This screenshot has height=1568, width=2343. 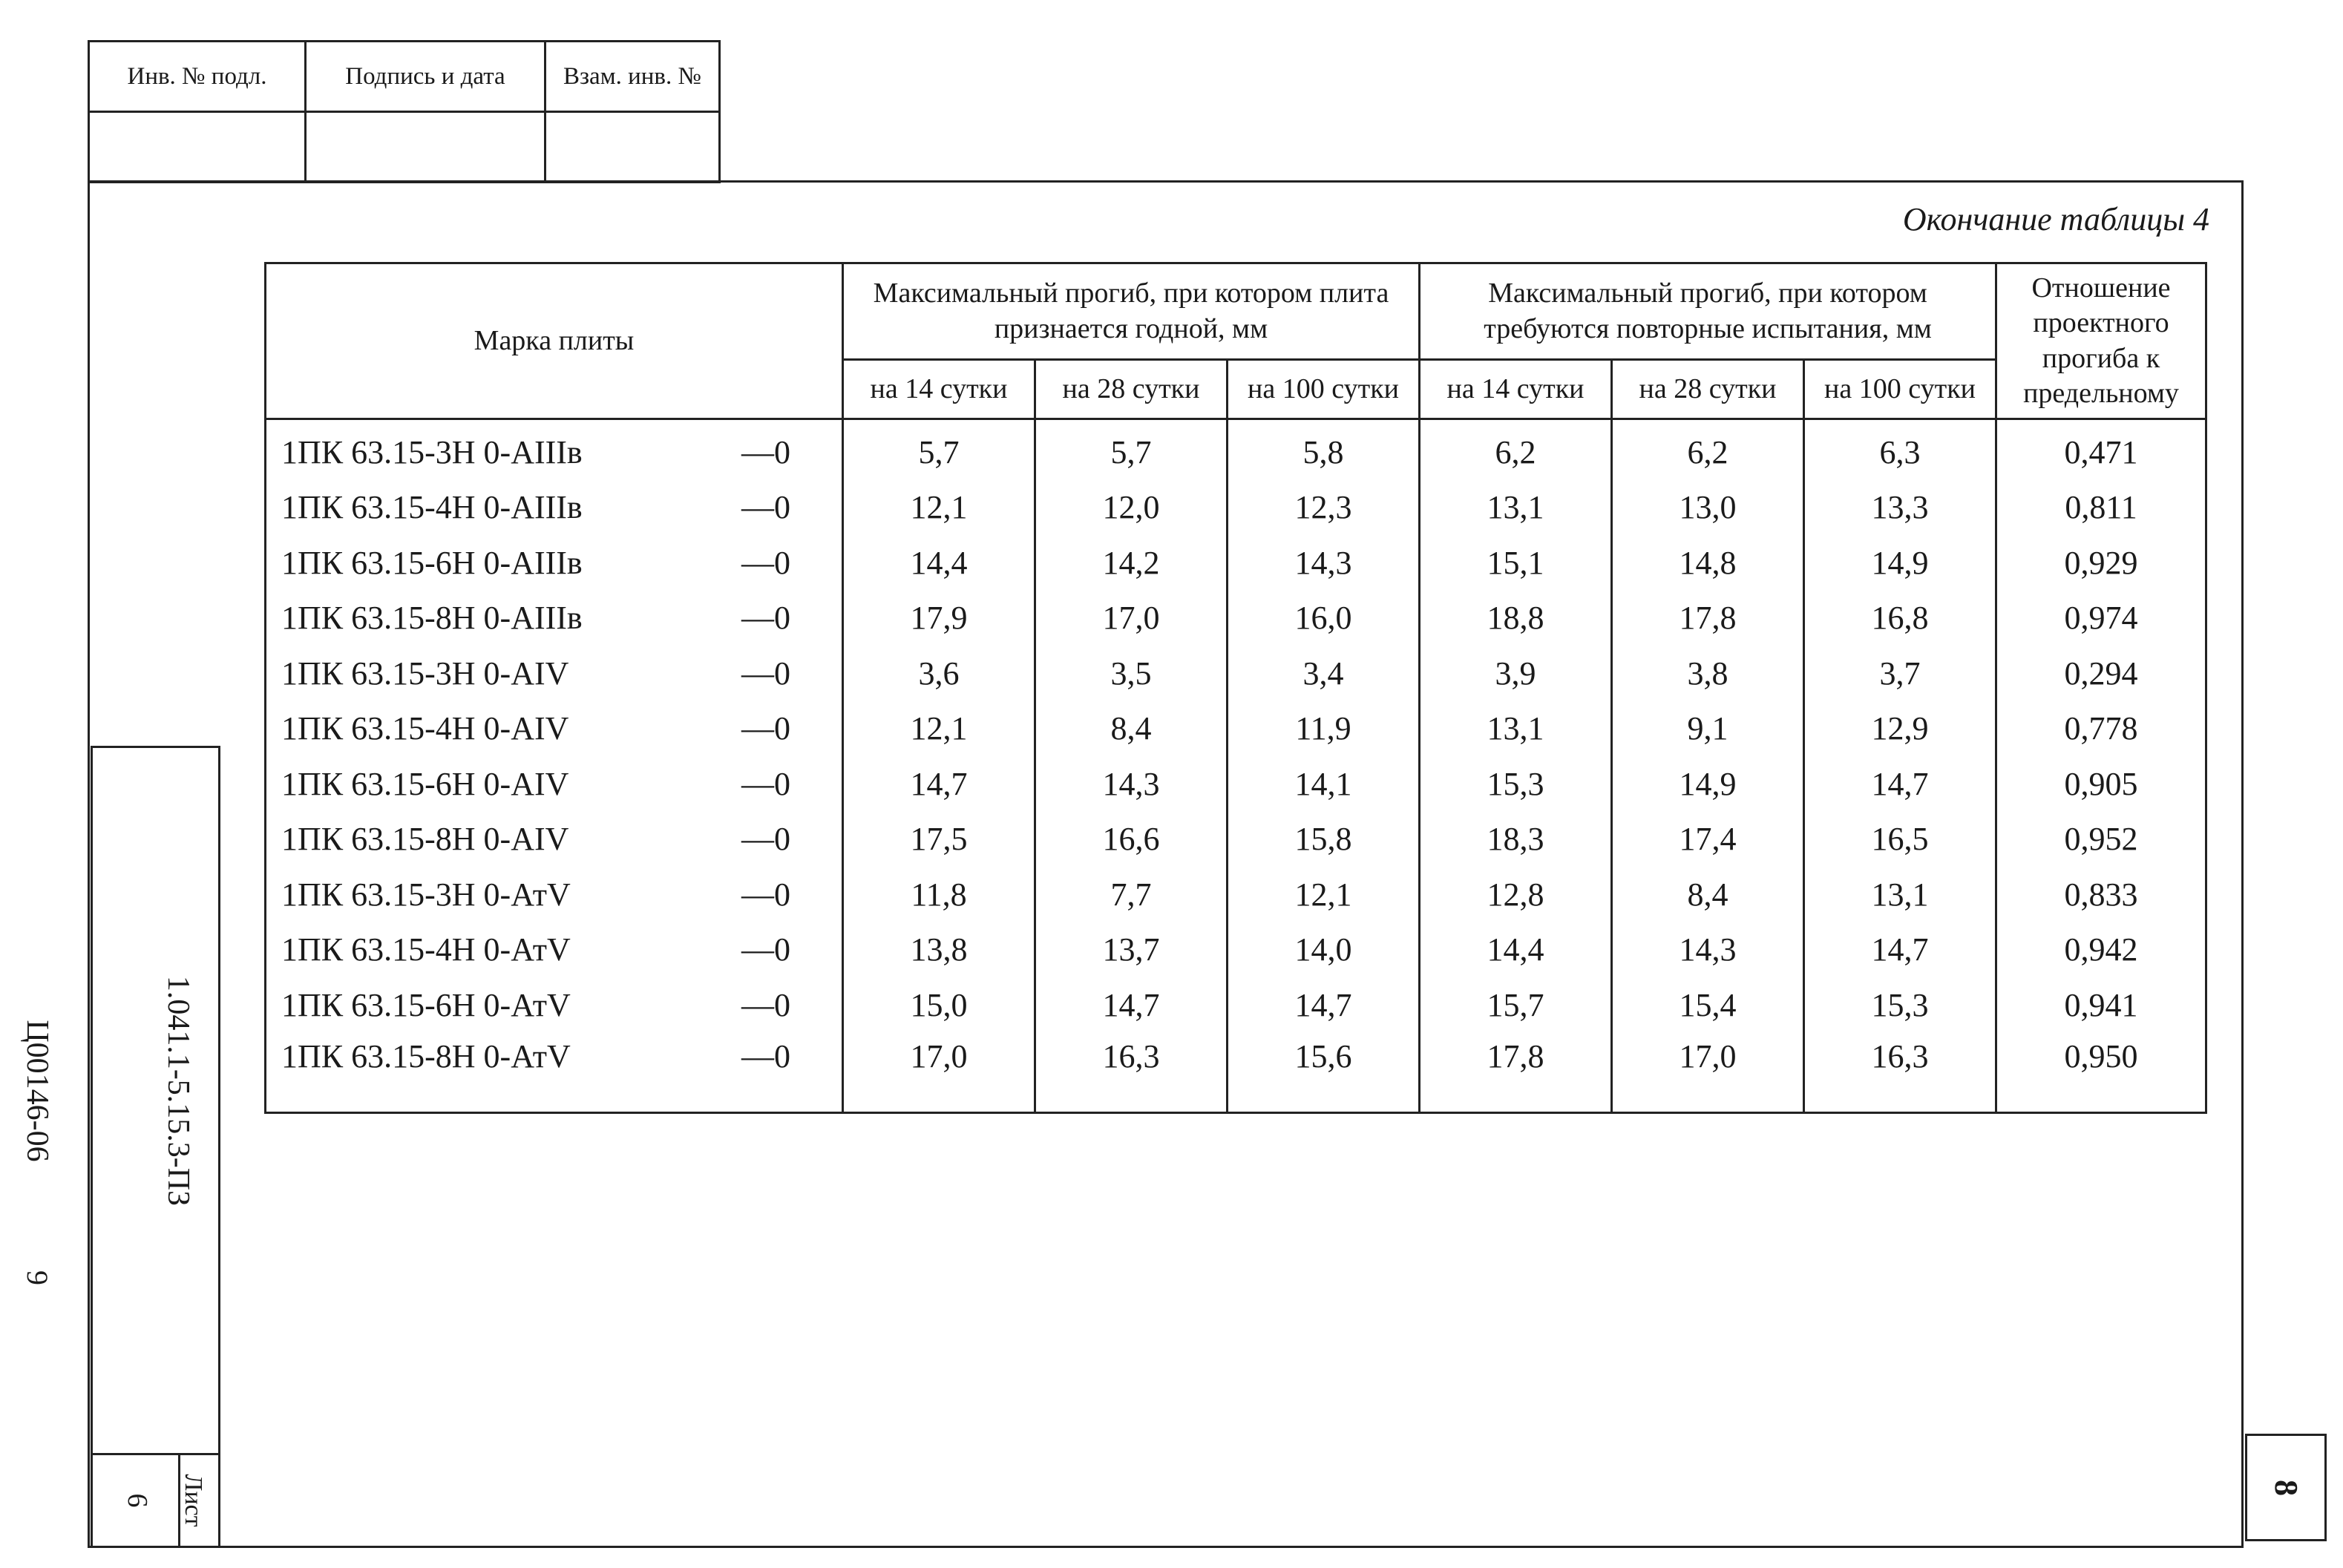 I want to click on sheet-number: 6, so click(x=137, y=1500).